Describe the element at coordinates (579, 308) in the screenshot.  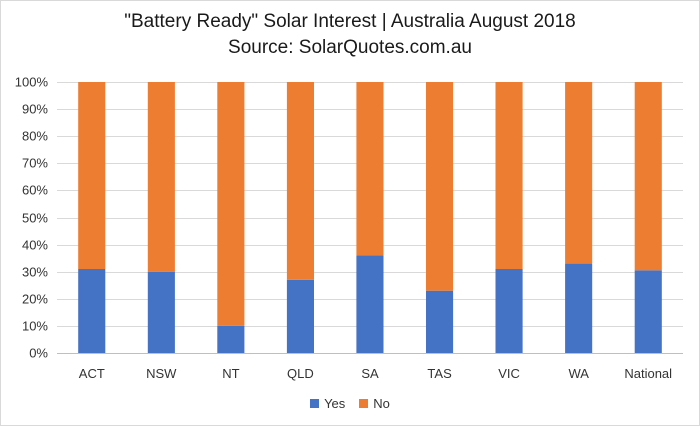
I see `bar-yes-wa` at that location.